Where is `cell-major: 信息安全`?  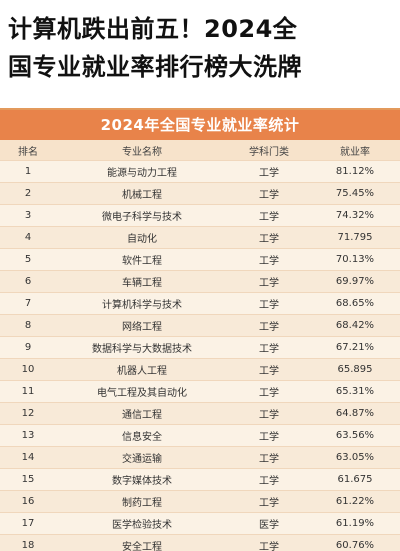
cell-major: 信息安全 is located at coordinates (142, 435).